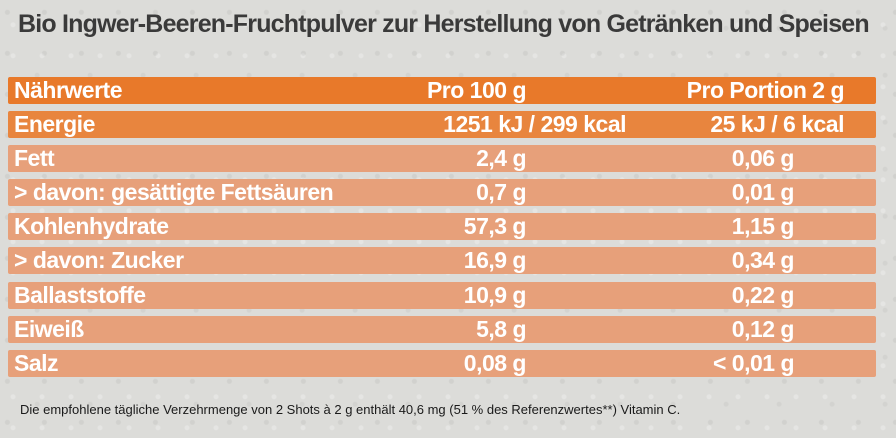 Image resolution: width=896 pixels, height=438 pixels. What do you see at coordinates (753, 362) in the screenshot?
I see `row-per-portion: < 0,01 g` at bounding box center [753, 362].